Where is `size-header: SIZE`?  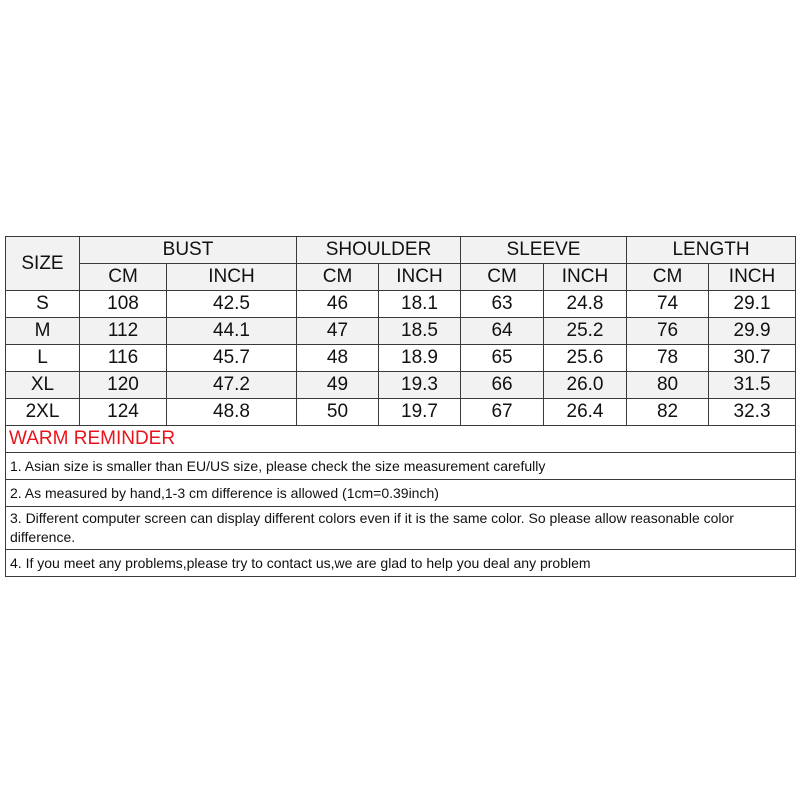 size-header: SIZE is located at coordinates (42, 263).